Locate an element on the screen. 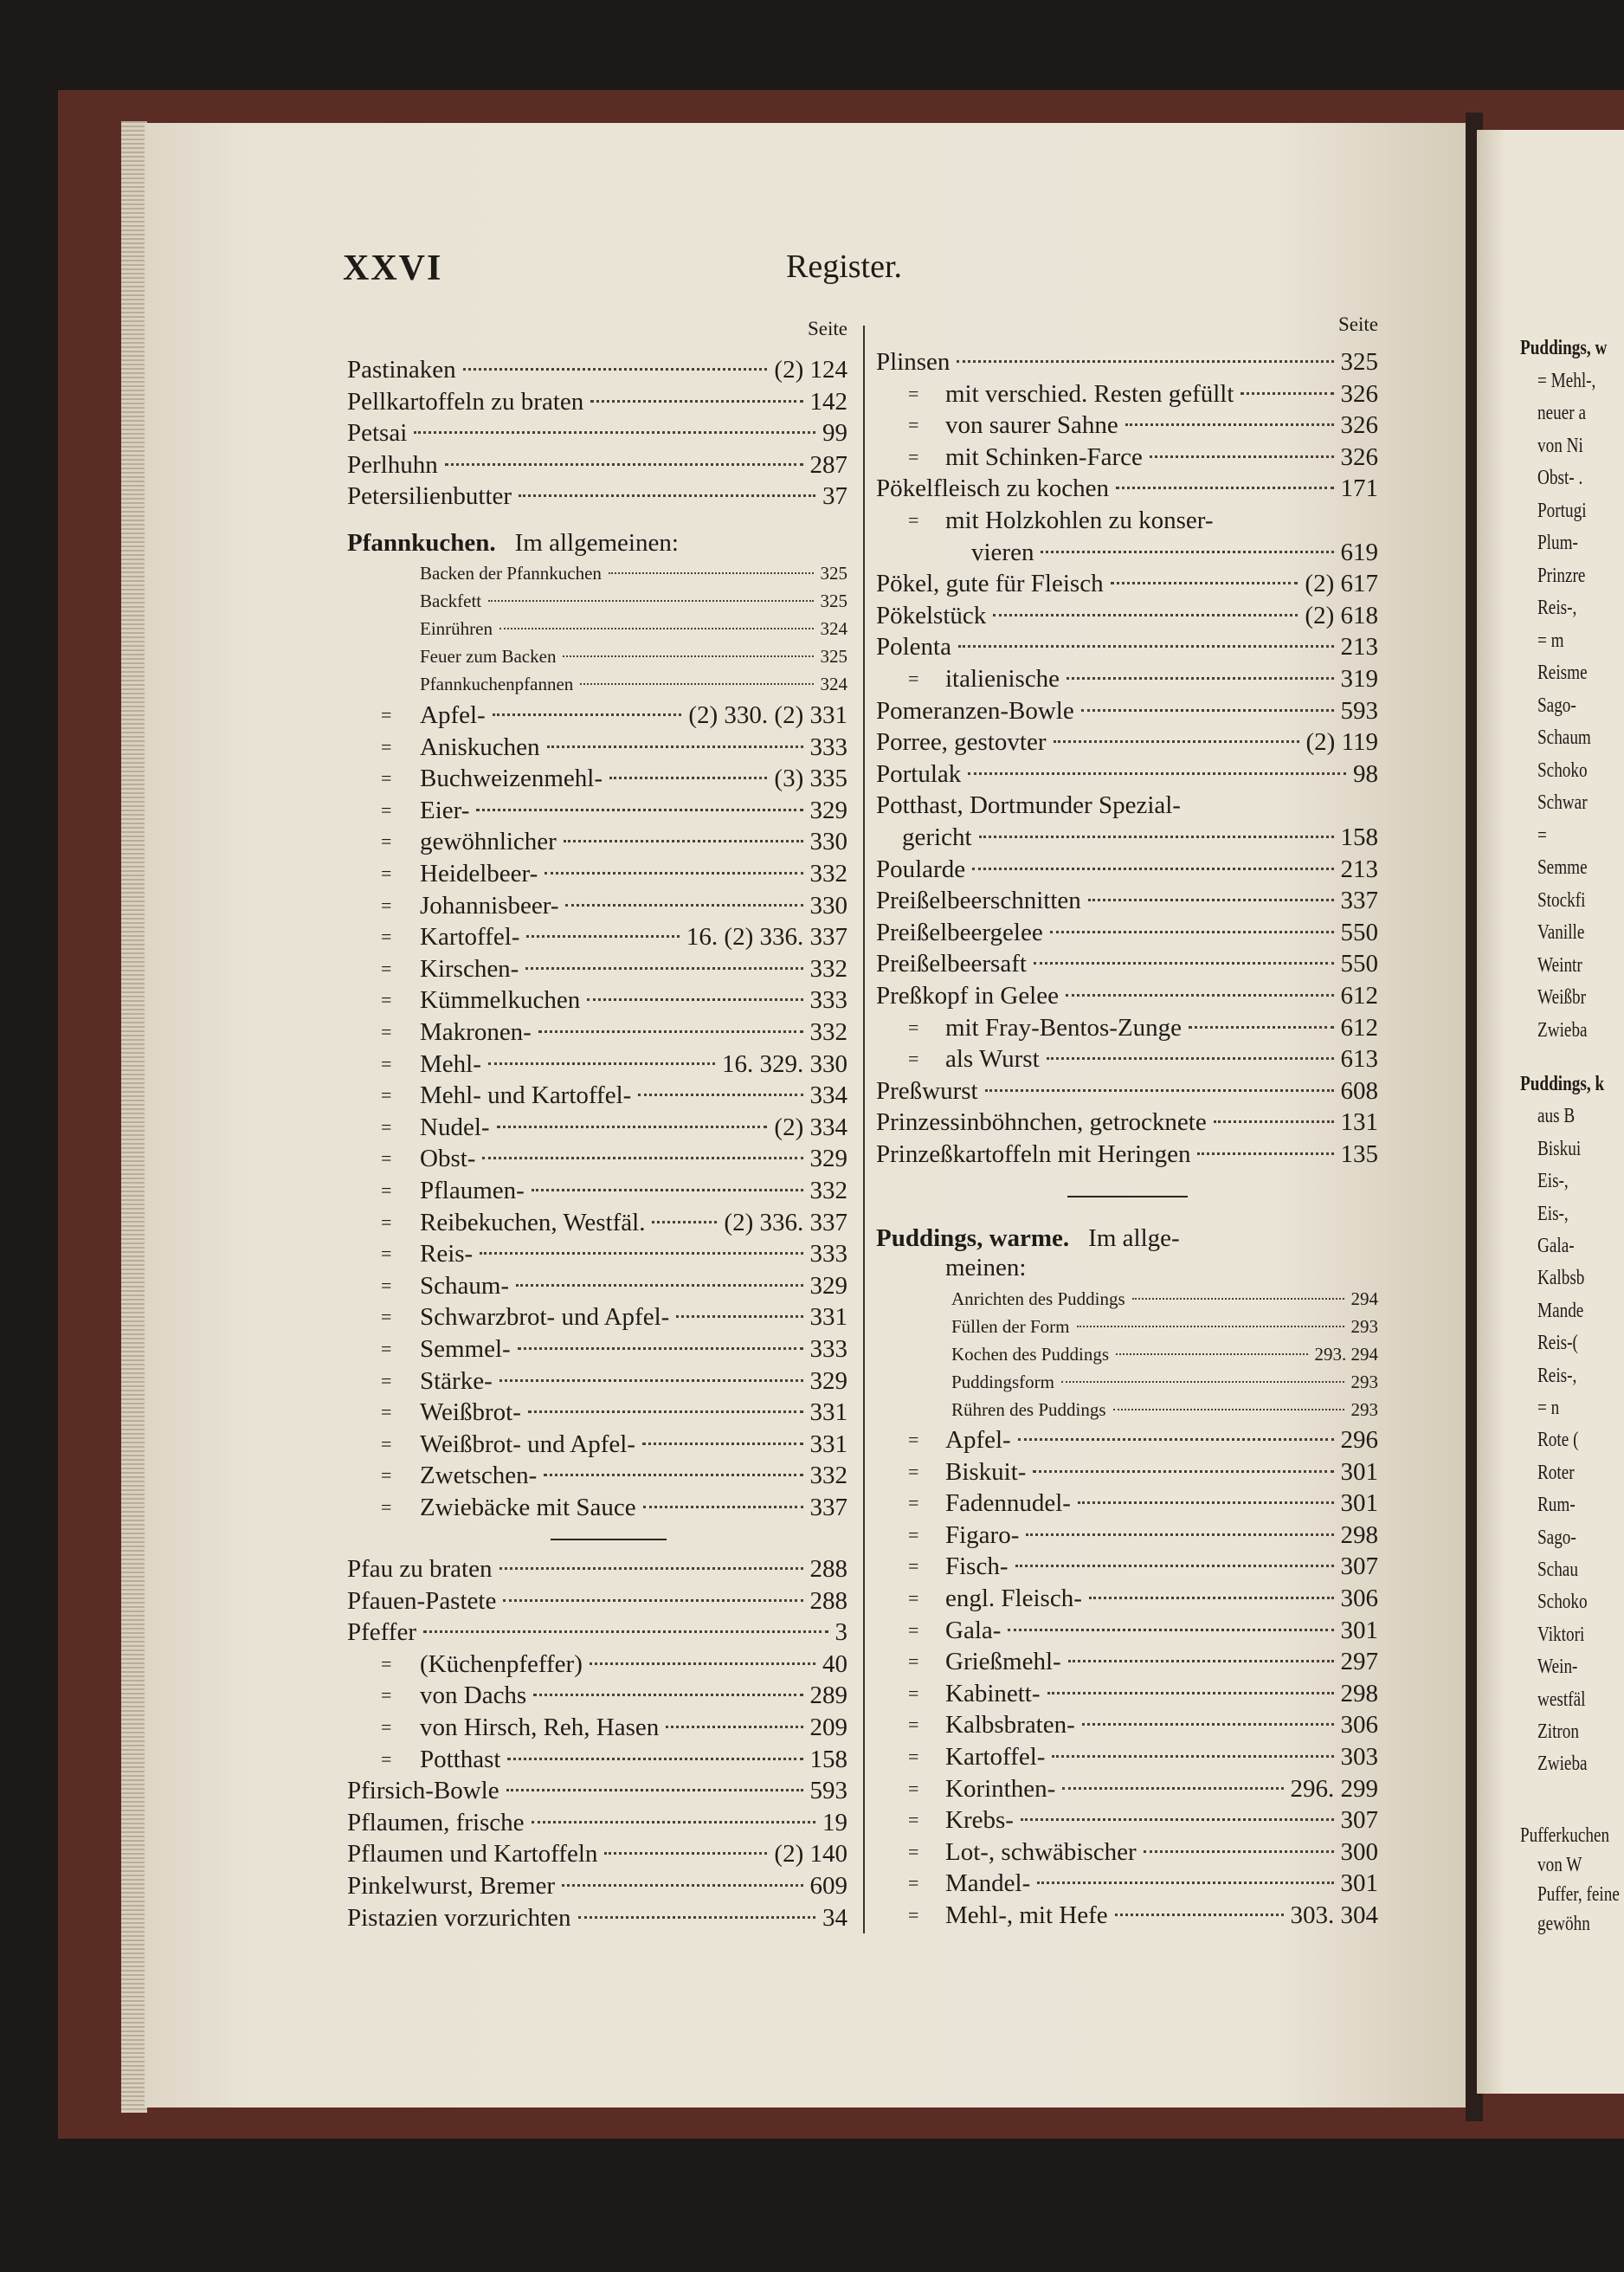 Image resolution: width=1624 pixels, height=2272 pixels. entry-text: Fadennudel- is located at coordinates (1008, 1503).